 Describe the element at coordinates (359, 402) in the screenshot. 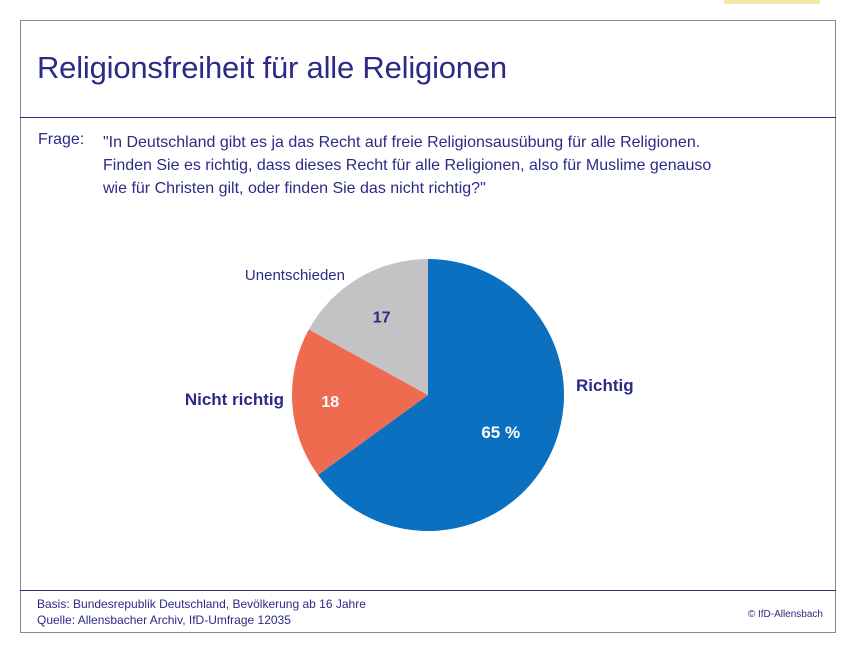

I see `pie-slice-nicht-richtig` at that location.